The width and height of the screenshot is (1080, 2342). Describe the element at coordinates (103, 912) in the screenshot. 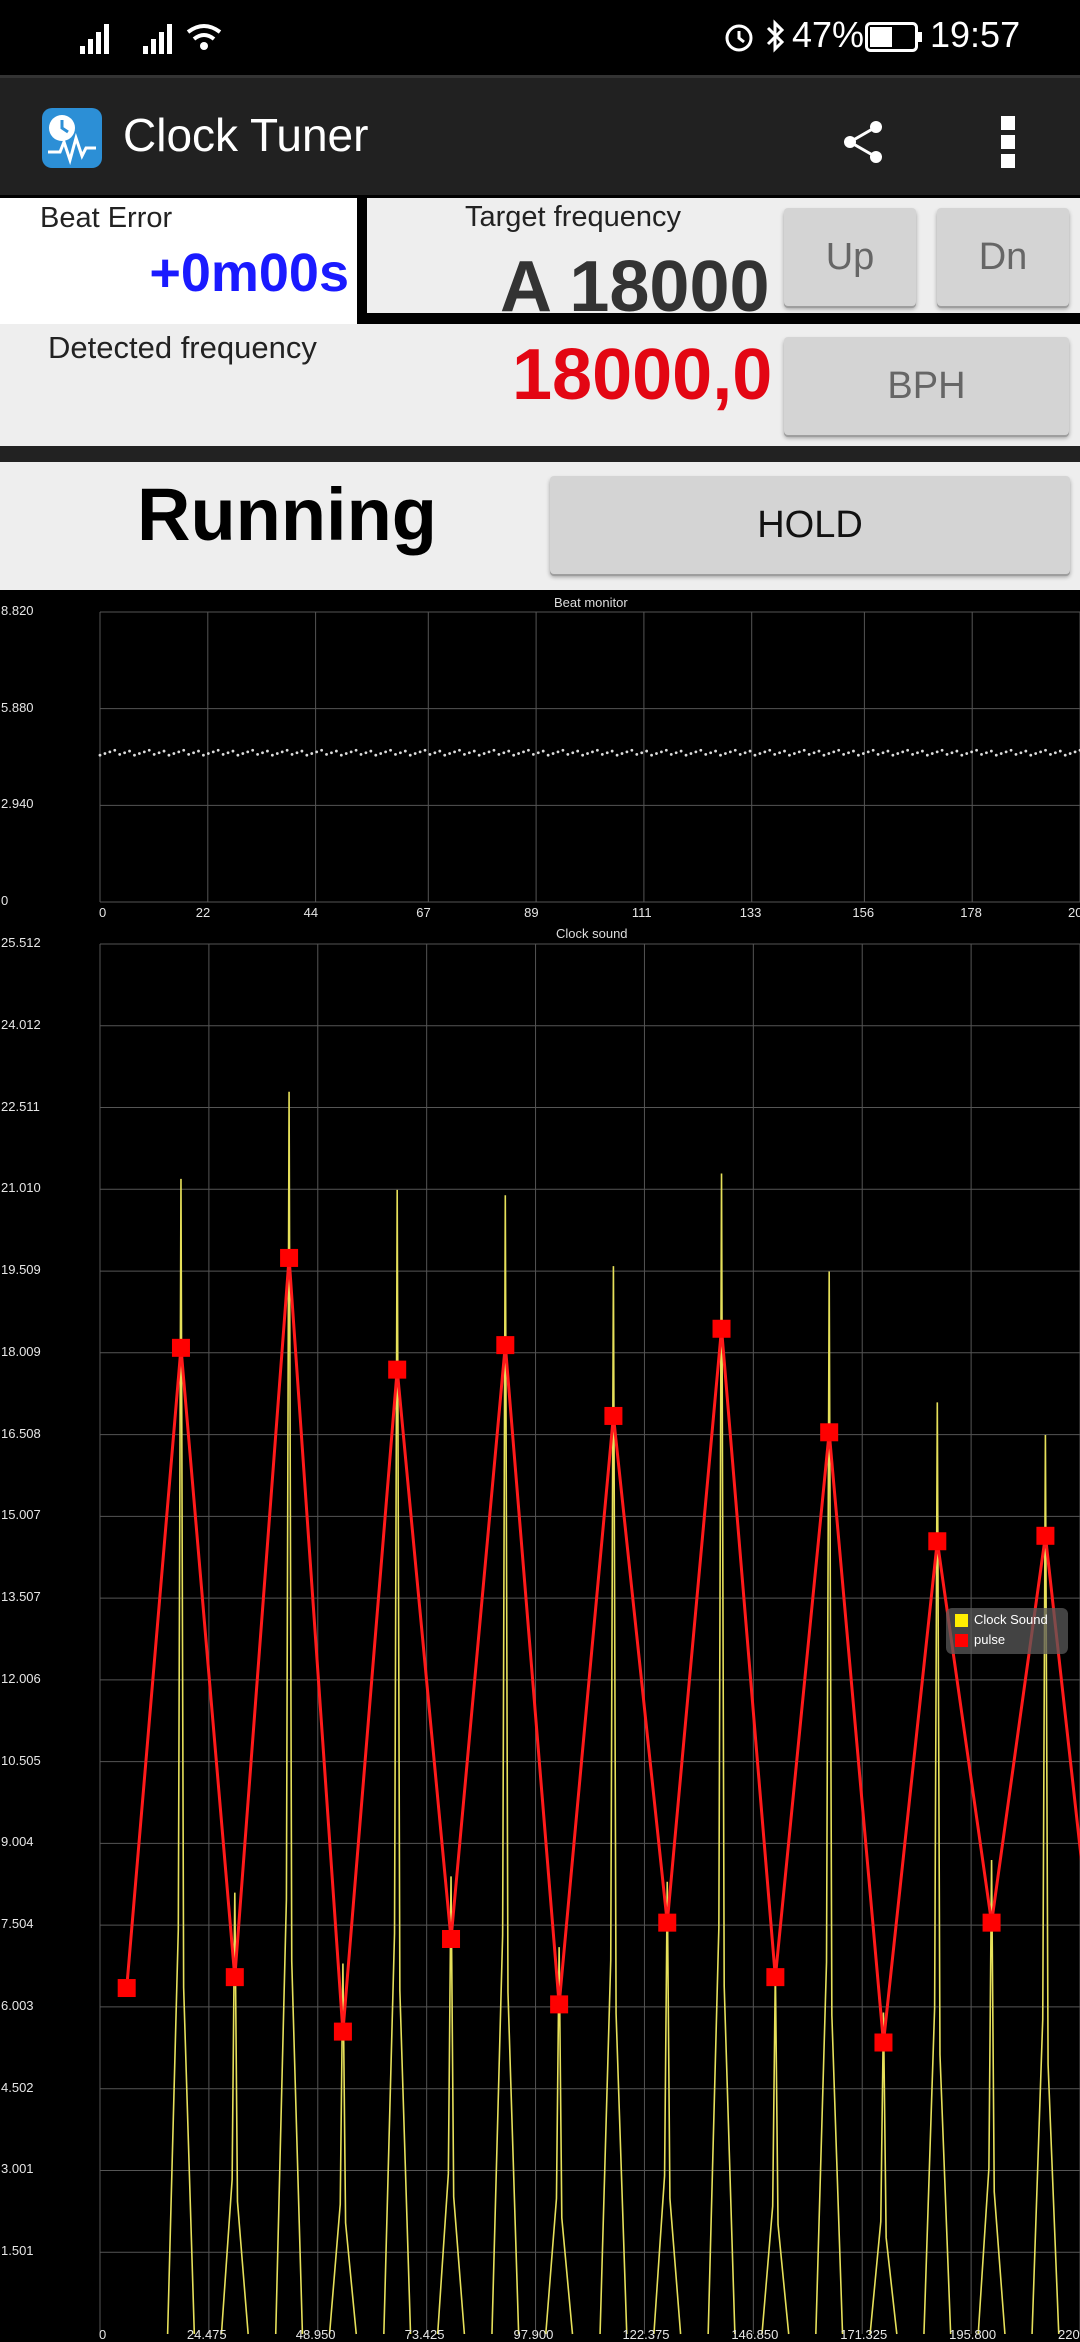

I see `x-tick-label: 0` at that location.